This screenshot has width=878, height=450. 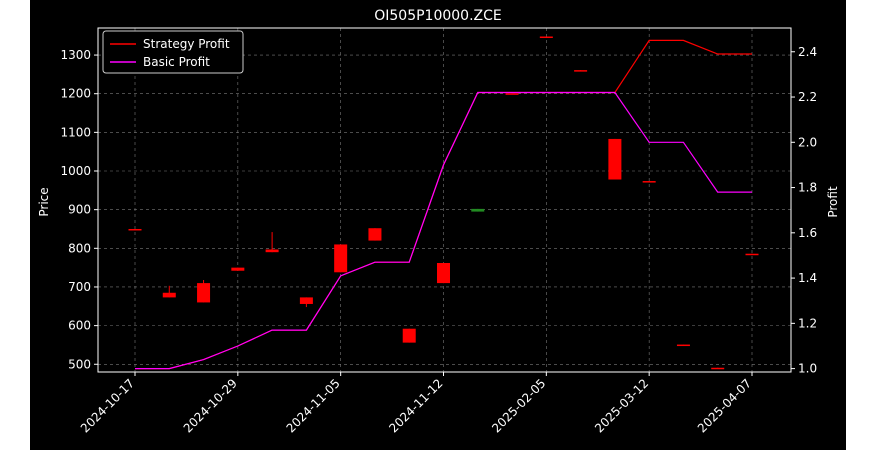 I want to click on legend-label-strategy-profit: Strategy Profit, so click(x=186, y=44).